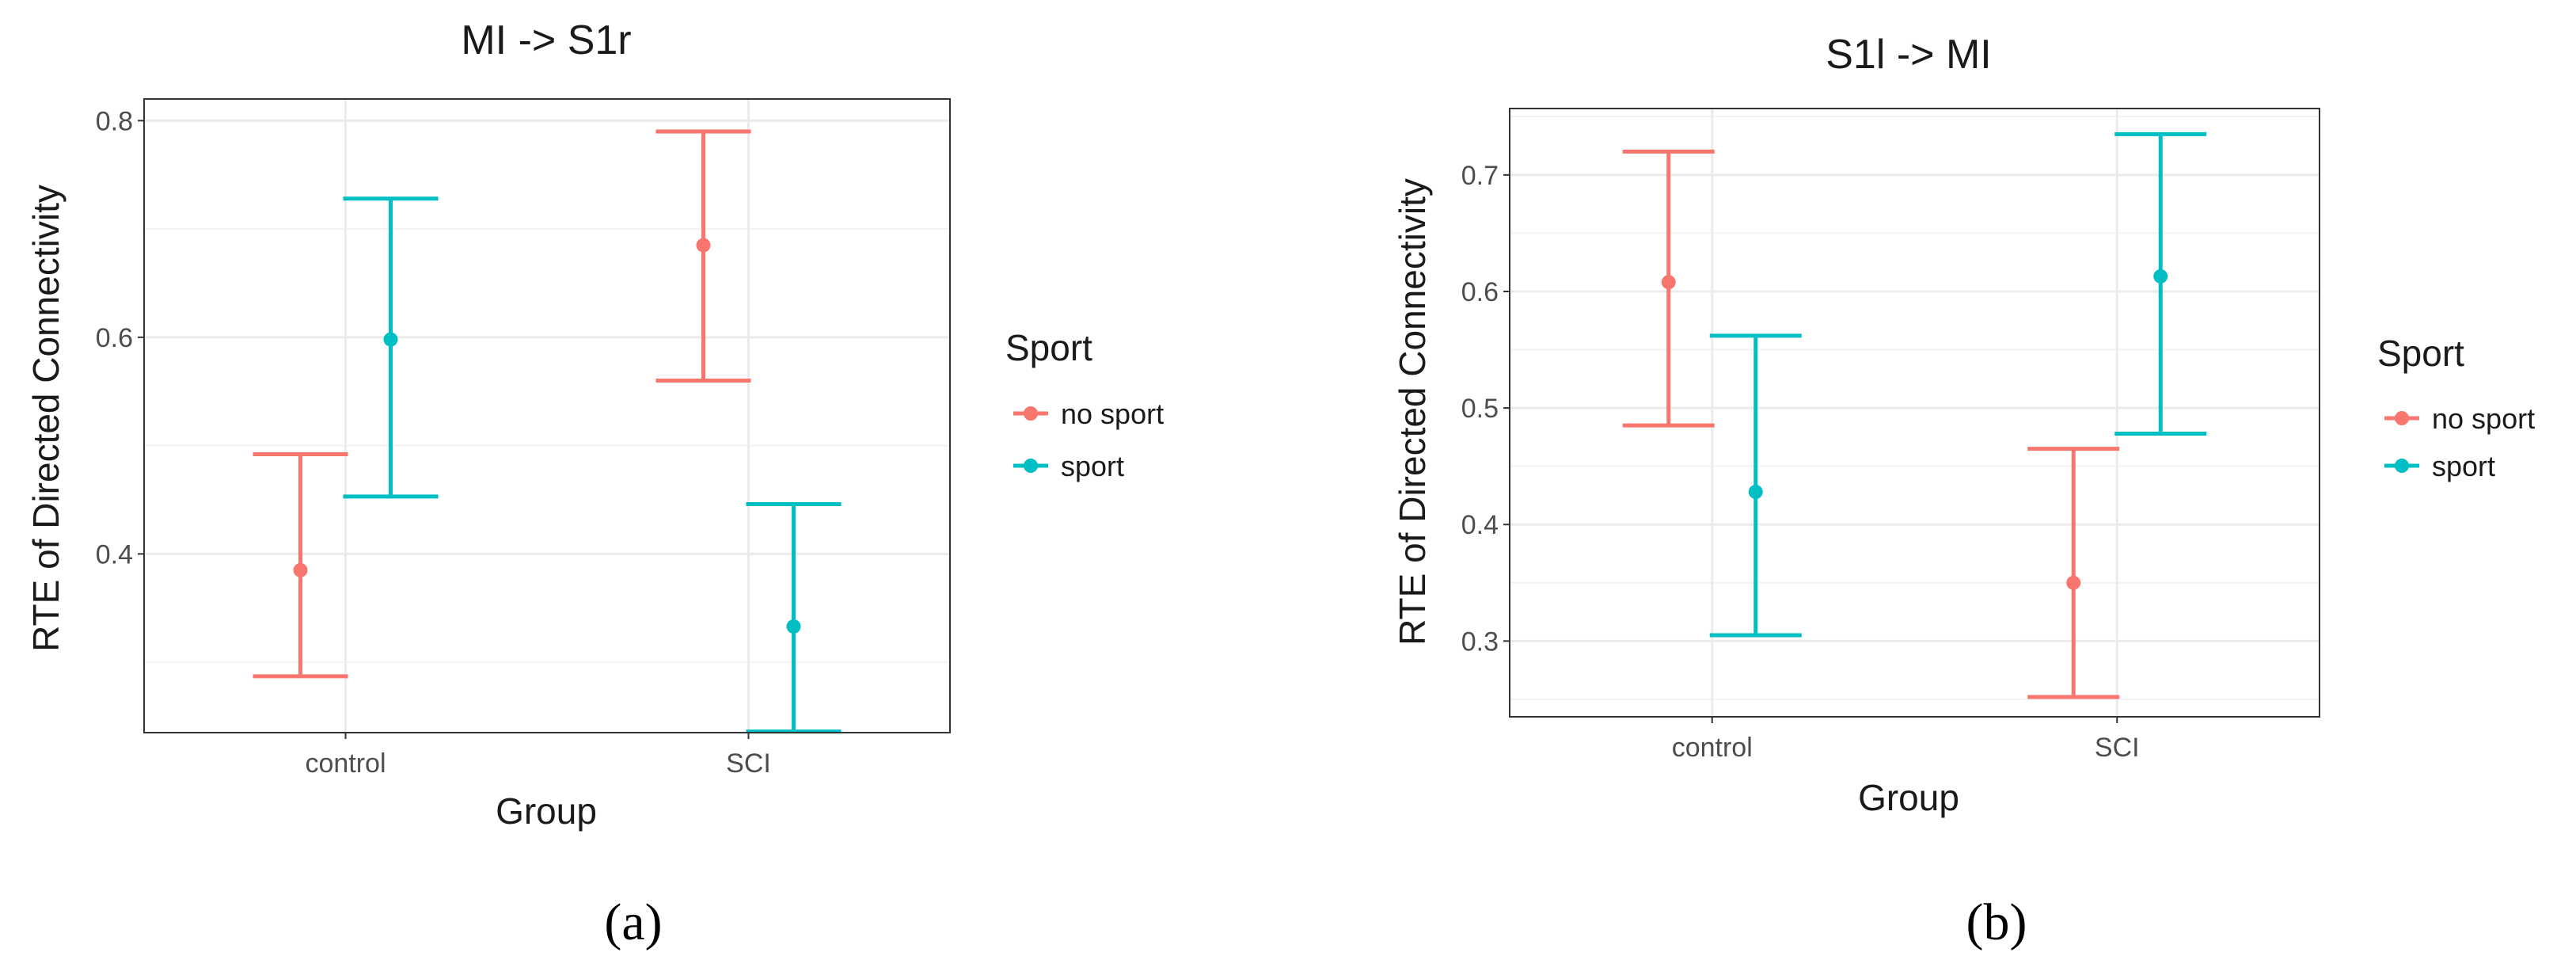 The image size is (2576, 975). Describe the element at coordinates (114, 121) in the screenshot. I see `y-tick-label: 0.8` at that location.